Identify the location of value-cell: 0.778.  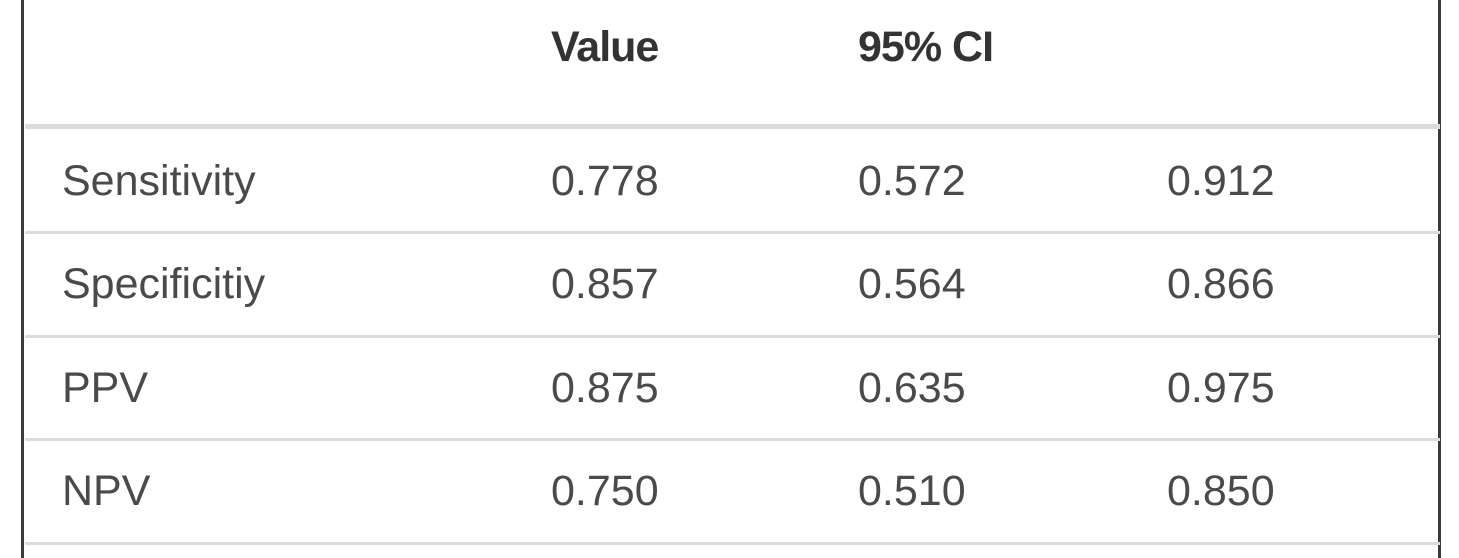
(605, 180).